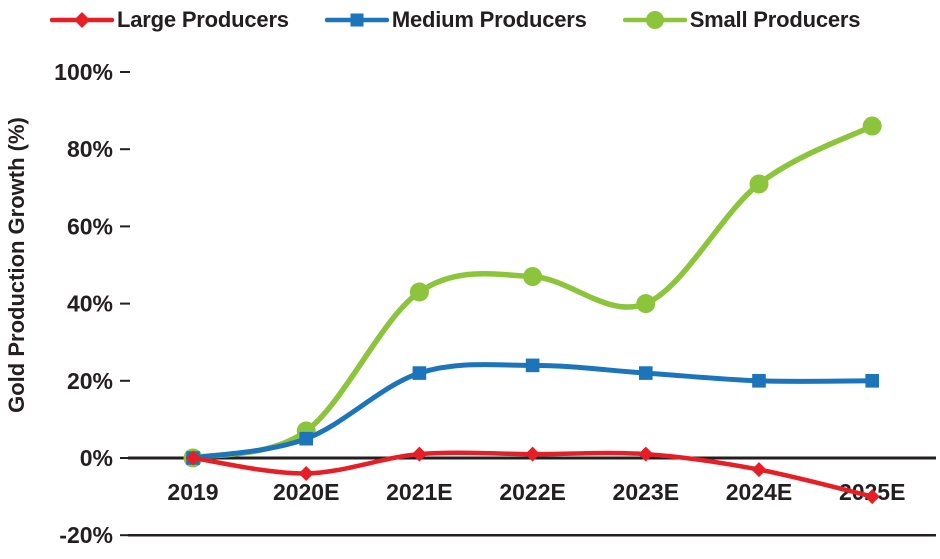  Describe the element at coordinates (86, 535) in the screenshot. I see `y-tick-label: -20%` at that location.